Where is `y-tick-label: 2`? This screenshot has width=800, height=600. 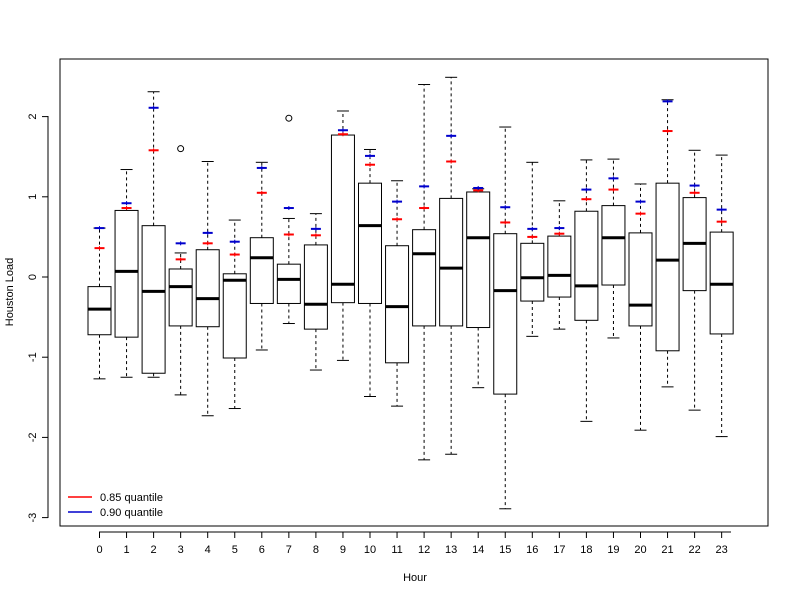
y-tick-label: 2 is located at coordinates (33, 117).